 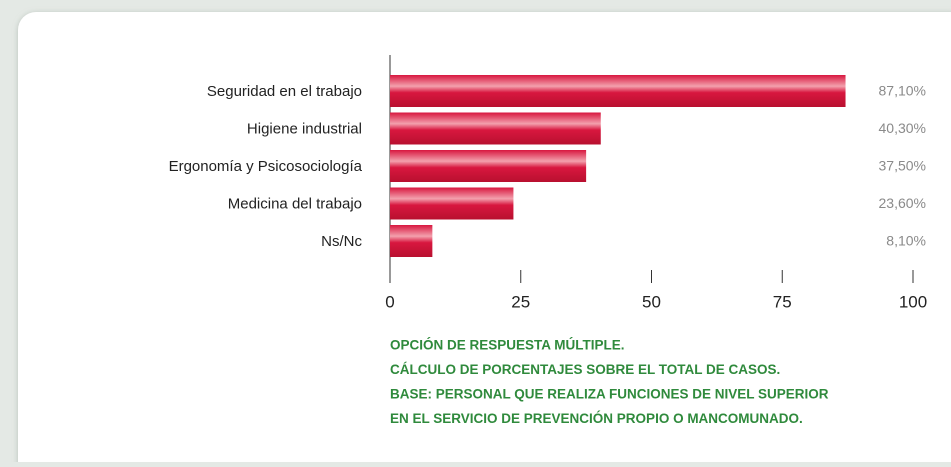 What do you see at coordinates (520, 301) in the screenshot?
I see `x-tick-label: 25` at bounding box center [520, 301].